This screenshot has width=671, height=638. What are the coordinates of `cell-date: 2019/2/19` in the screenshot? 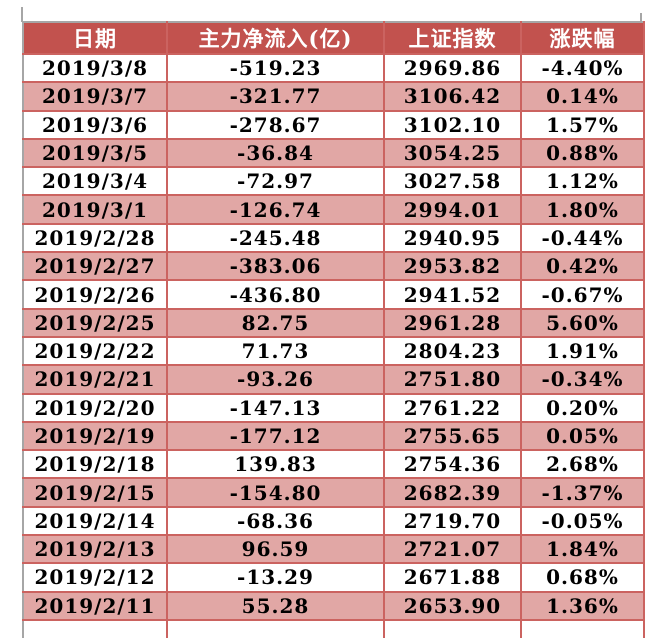 It's located at (95, 436).